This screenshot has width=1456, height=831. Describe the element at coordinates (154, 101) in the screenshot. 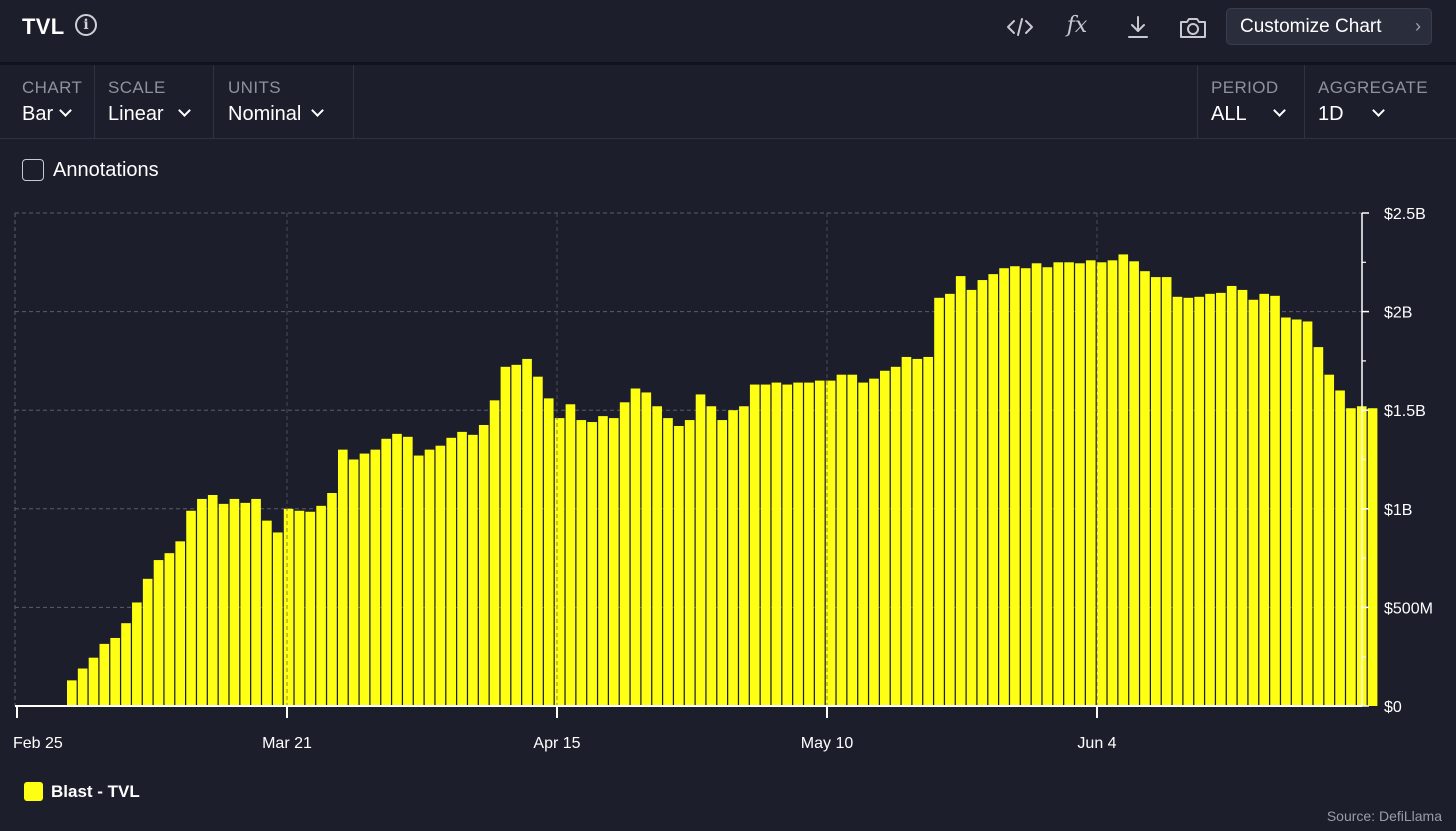

I see `scale-select: SCALE Linear` at that location.